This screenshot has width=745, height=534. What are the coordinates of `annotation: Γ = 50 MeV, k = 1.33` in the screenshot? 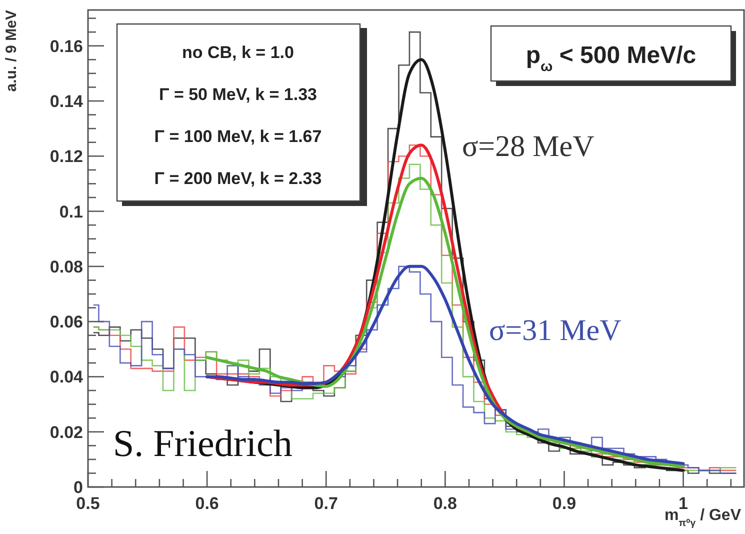 It's located at (238, 94).